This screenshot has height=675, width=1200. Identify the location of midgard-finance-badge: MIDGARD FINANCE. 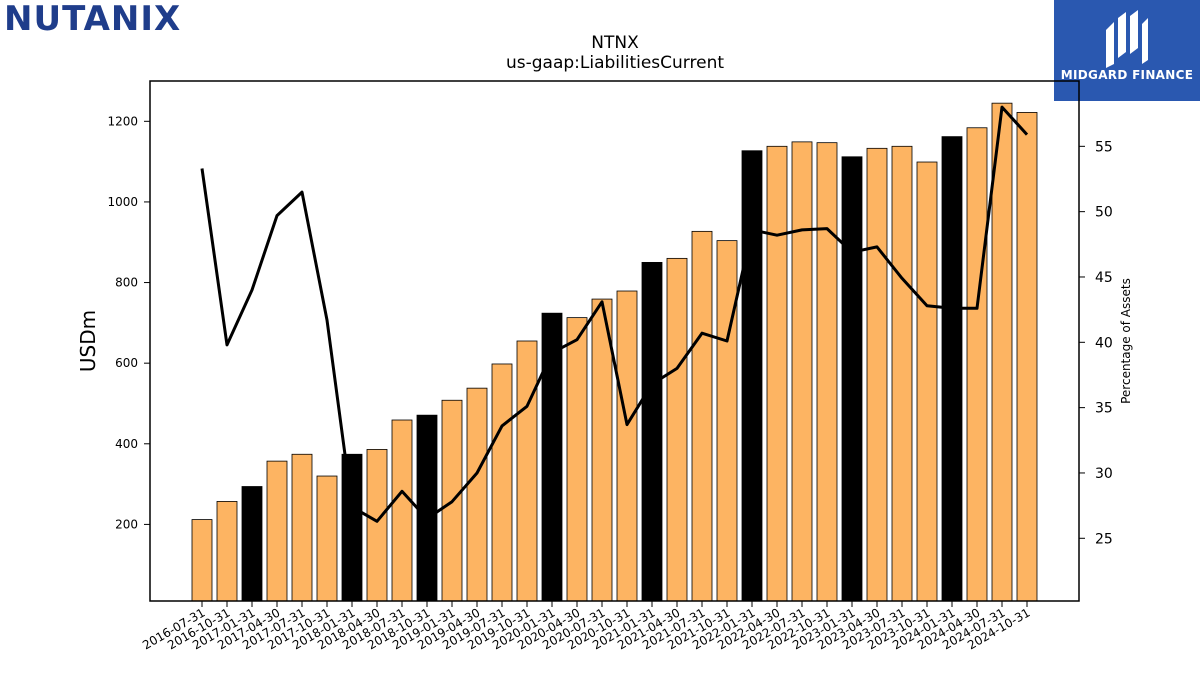
(1127, 50).